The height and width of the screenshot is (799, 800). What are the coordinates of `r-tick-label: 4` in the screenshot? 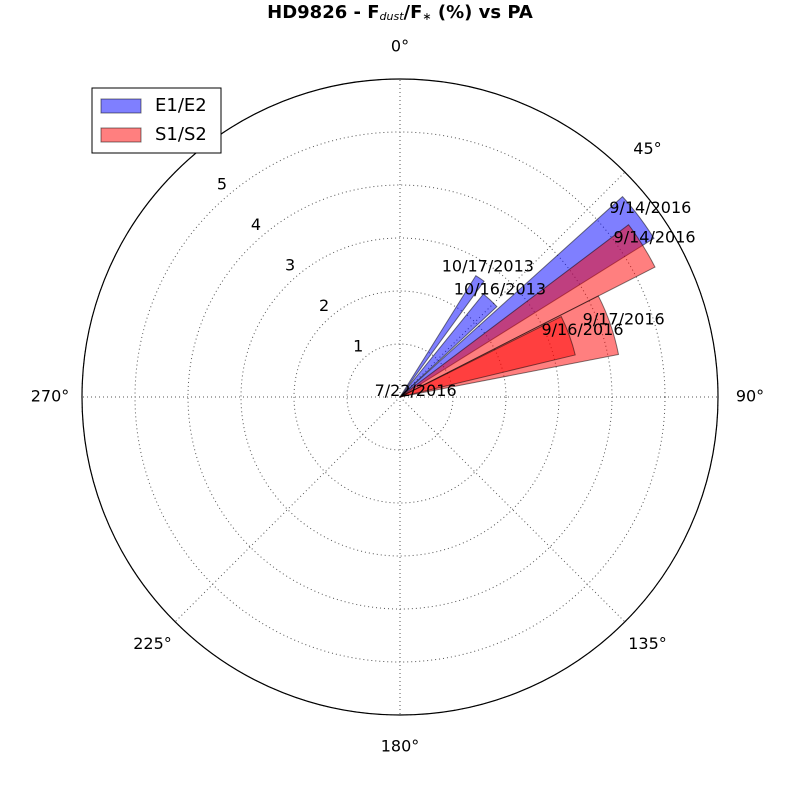 It's located at (256, 224).